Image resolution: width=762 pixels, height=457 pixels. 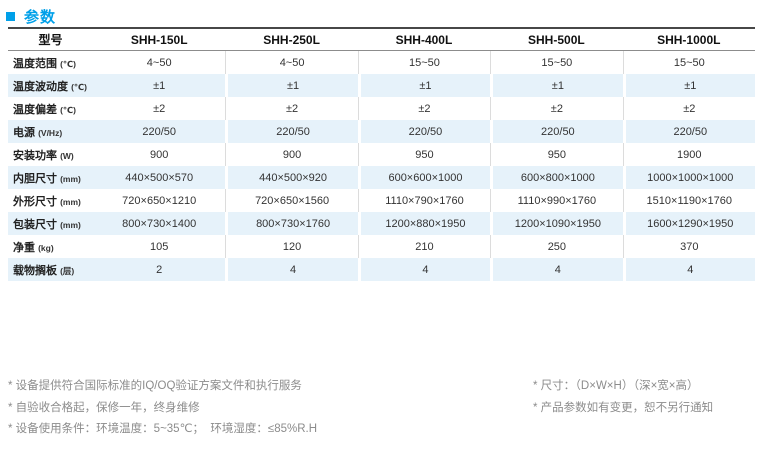 I want to click on spec-label-cell: 净重 (kg), so click(x=50, y=246).